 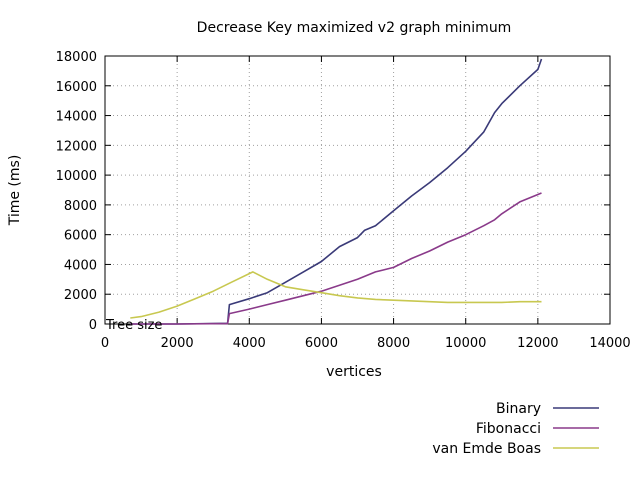 What do you see at coordinates (80, 295) in the screenshot?
I see `y-tick-label: 2000` at bounding box center [80, 295].